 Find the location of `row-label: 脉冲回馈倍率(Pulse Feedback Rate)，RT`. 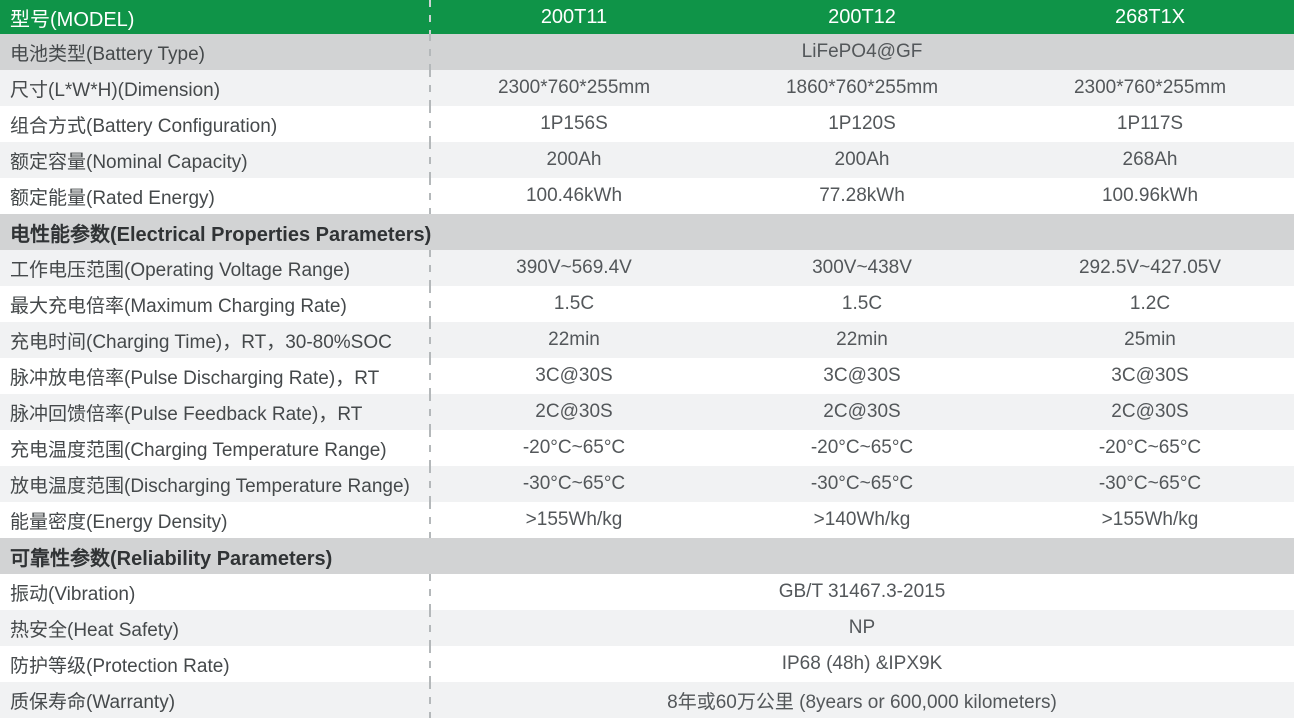

row-label: 脉冲回馈倍率(Pulse Feedback Rate)，RT is located at coordinates (186, 414).